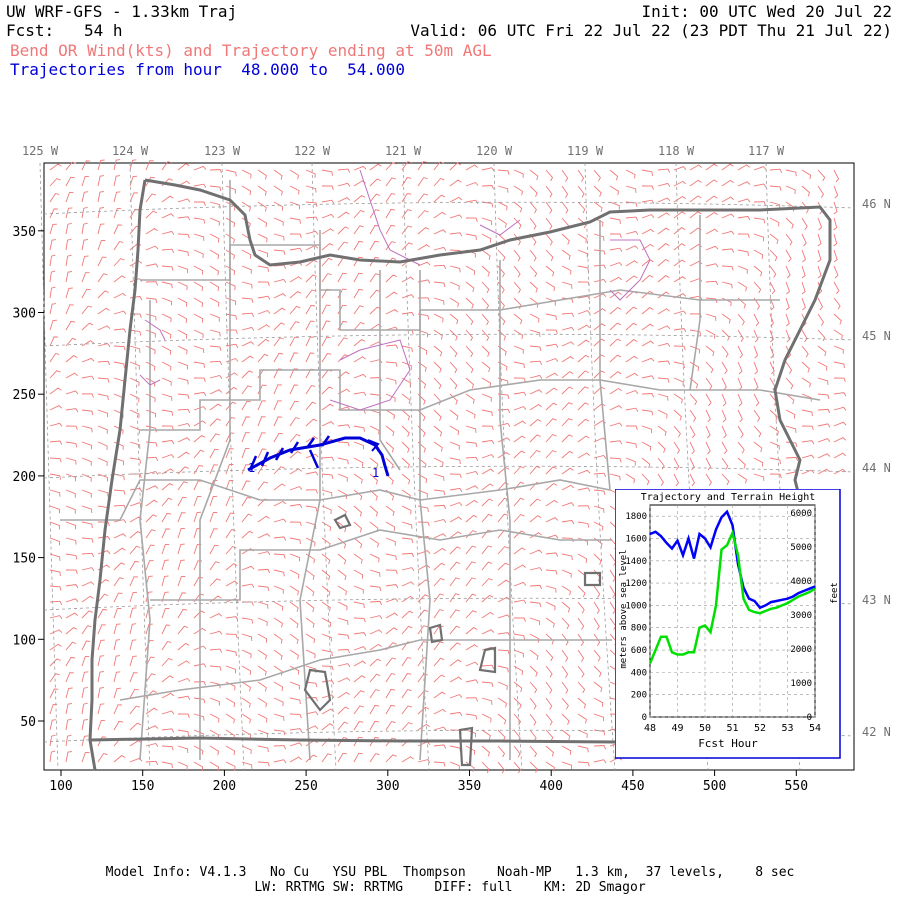  What do you see at coordinates (796, 786) in the screenshot?
I see `x-tick-label: 550` at bounding box center [796, 786].